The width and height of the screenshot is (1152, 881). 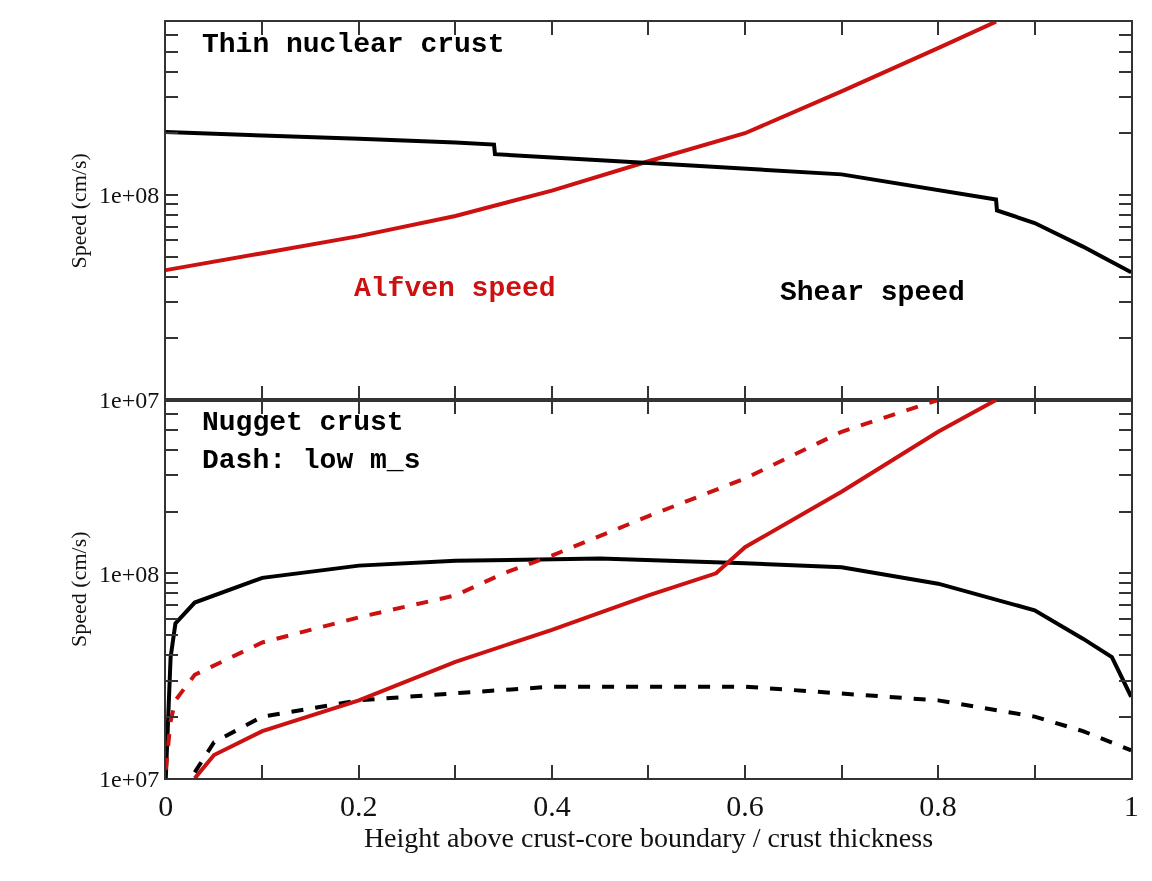 I want to click on x-axis-title: Height above crust-core boundary / crust thickness, so click(x=648, y=838).